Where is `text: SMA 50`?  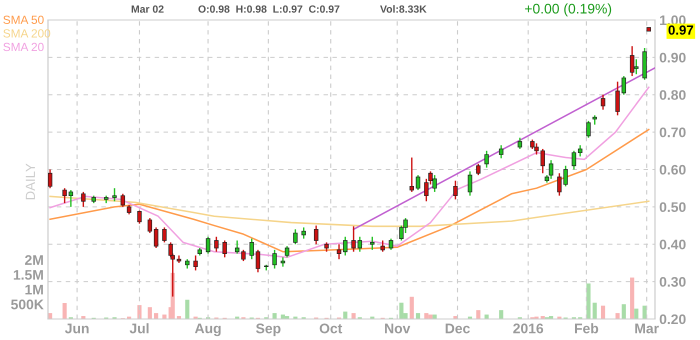 text: SMA 50 is located at coordinates (23, 20).